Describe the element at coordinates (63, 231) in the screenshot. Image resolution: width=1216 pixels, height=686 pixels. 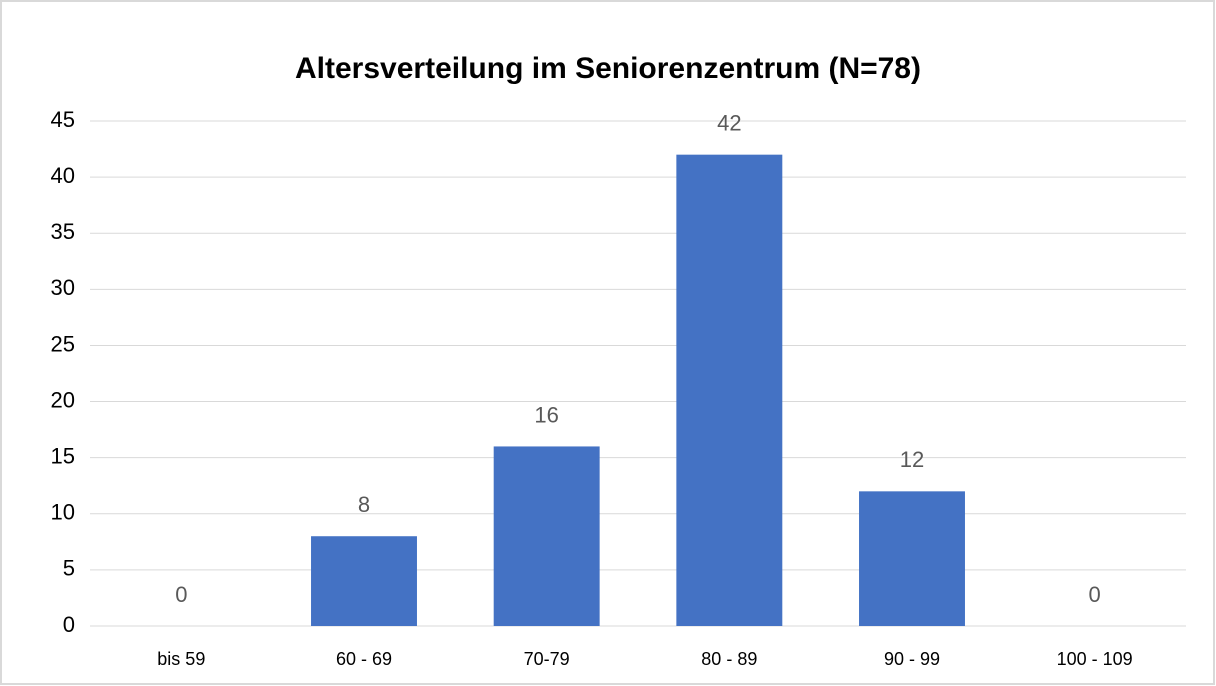
I see `y-tick-label: 35` at that location.